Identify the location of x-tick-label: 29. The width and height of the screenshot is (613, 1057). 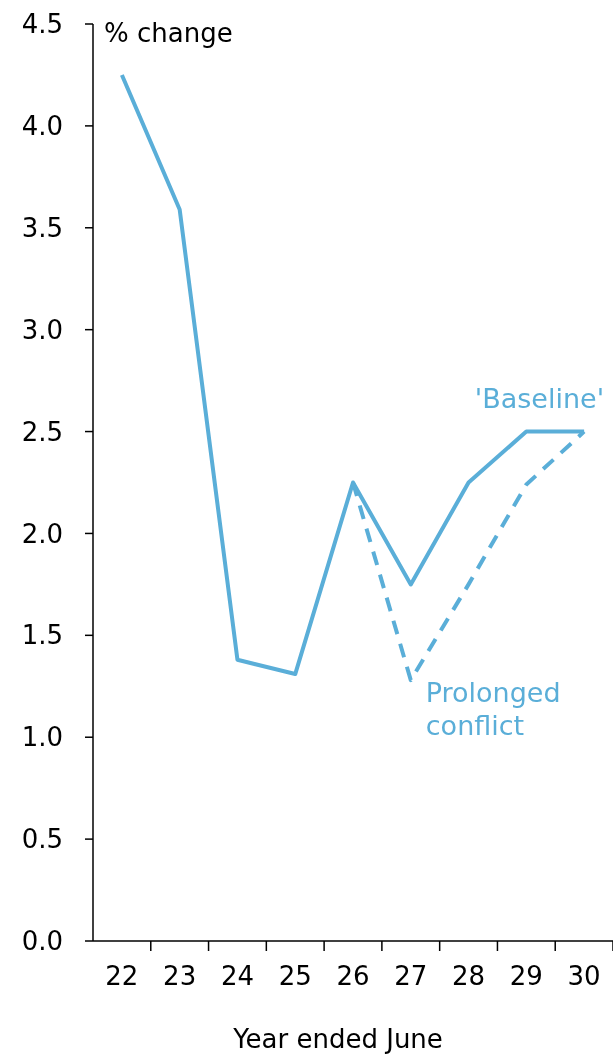
(526, 976).